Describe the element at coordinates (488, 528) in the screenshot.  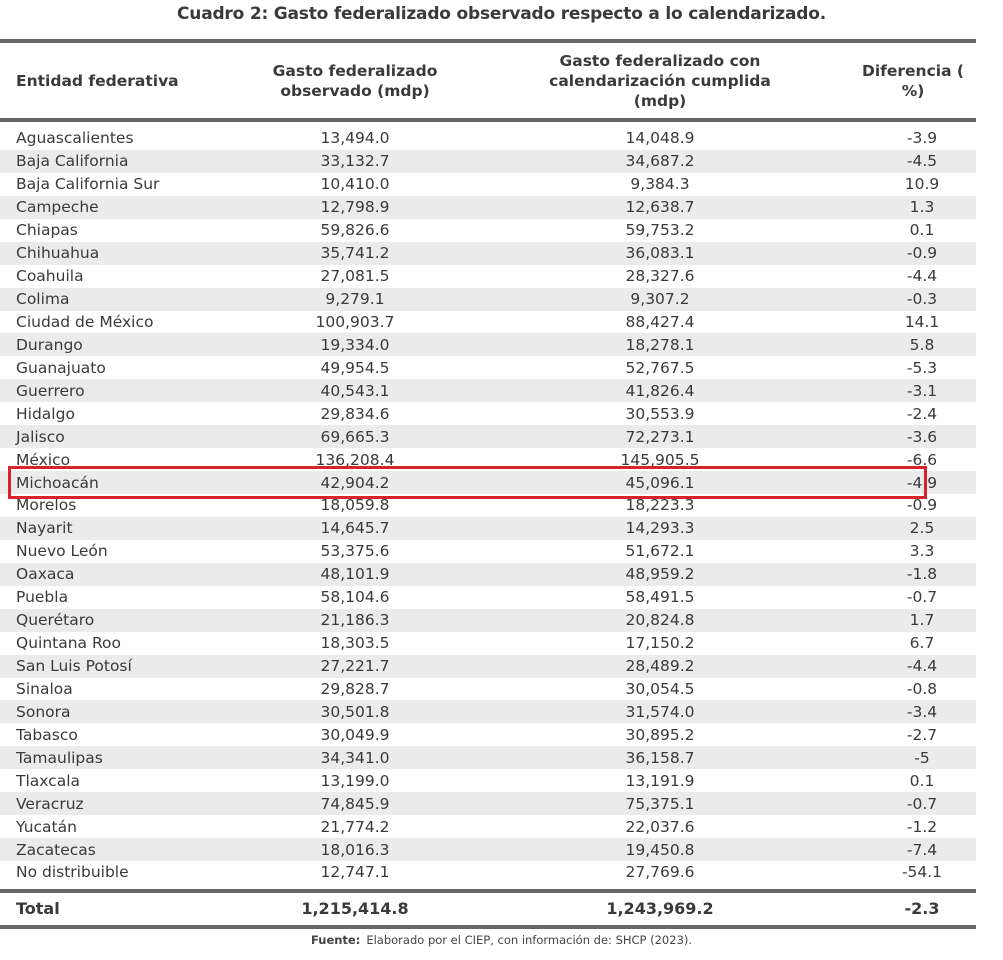
I see `table-row: Nayarit 14,645.7 14,293.3 2.5` at that location.